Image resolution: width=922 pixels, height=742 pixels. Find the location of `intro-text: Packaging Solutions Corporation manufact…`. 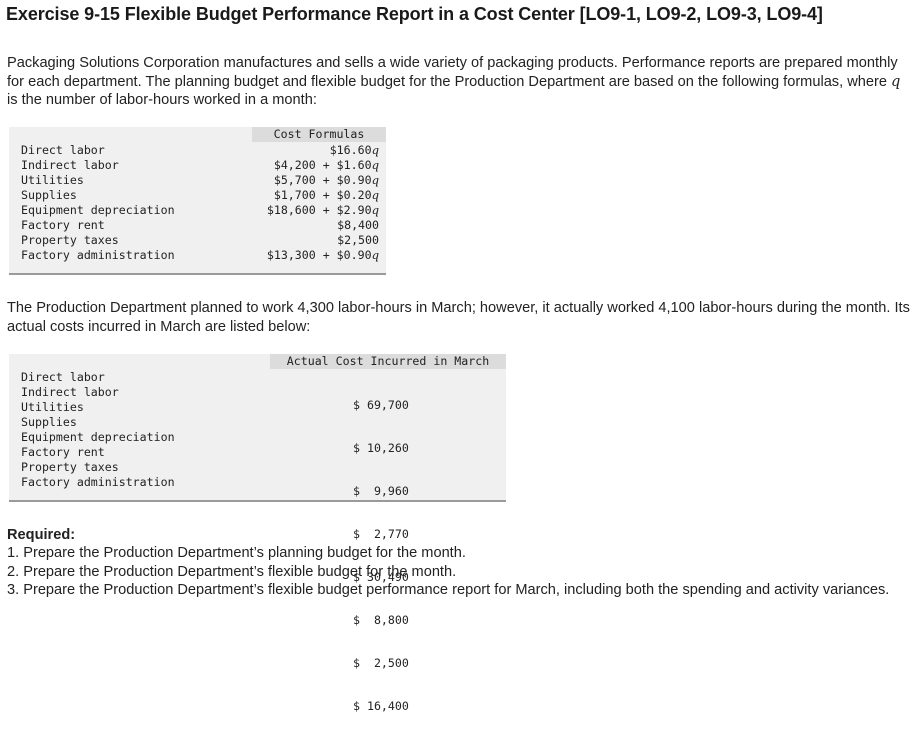

intro-text: Packaging Solutions Corporation manufact… is located at coordinates (452, 72).